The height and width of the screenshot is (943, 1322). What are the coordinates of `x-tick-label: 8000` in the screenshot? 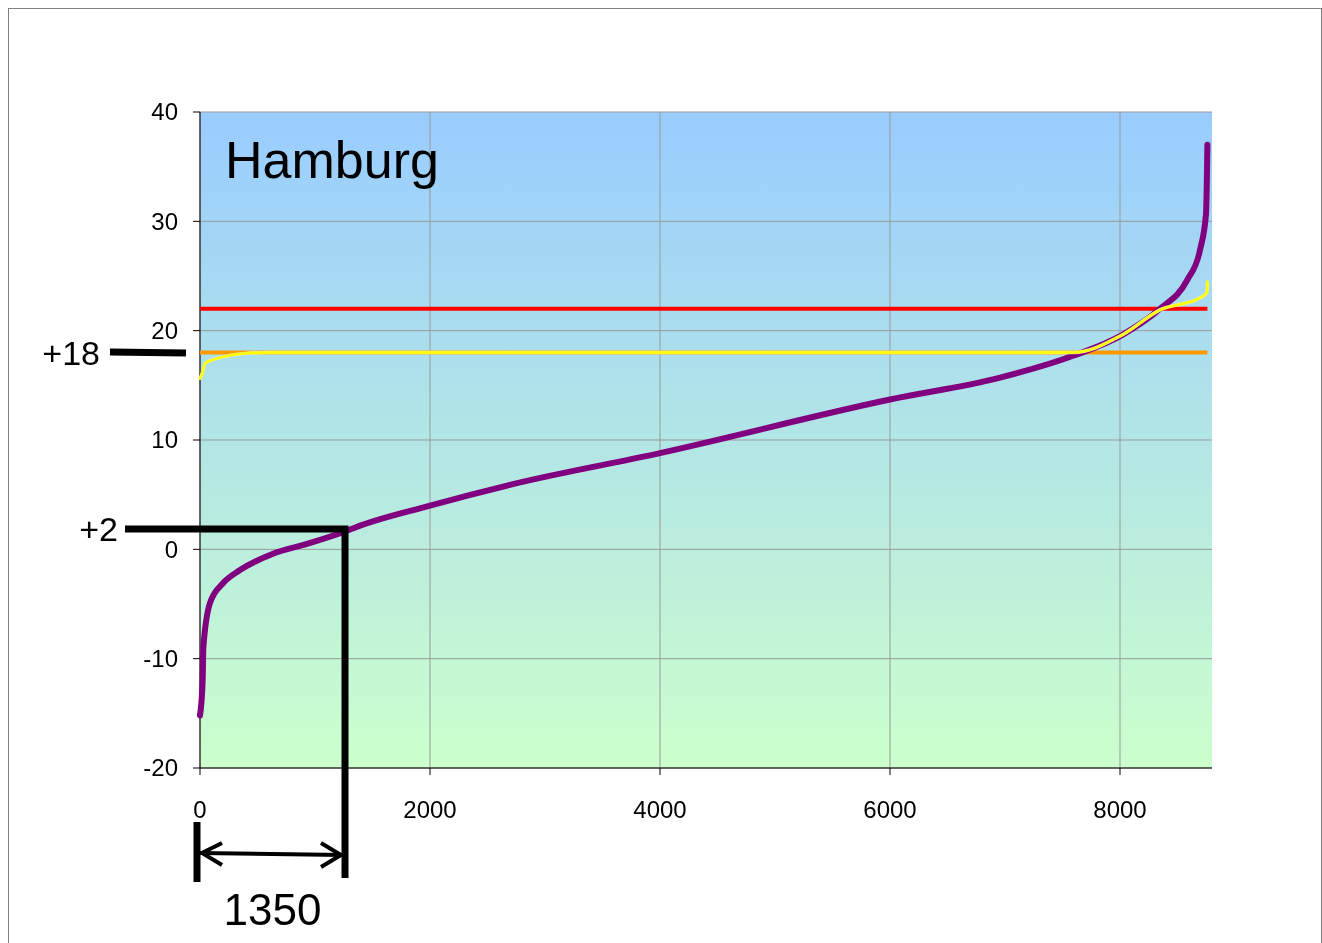 It's located at (1120, 809).